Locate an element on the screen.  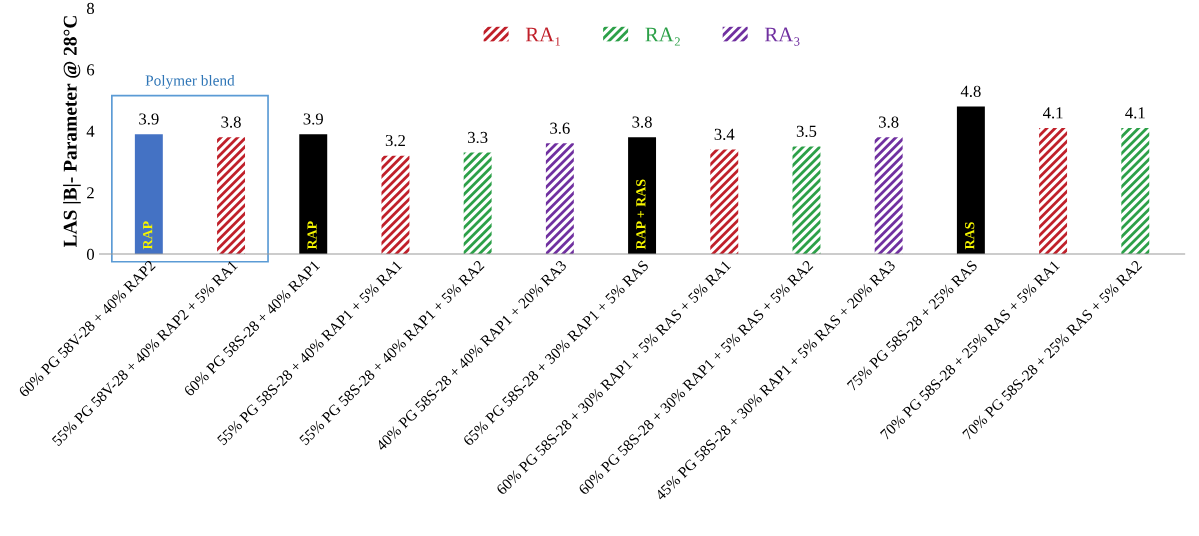
y-tick-label: 4 is located at coordinates (90, 131).